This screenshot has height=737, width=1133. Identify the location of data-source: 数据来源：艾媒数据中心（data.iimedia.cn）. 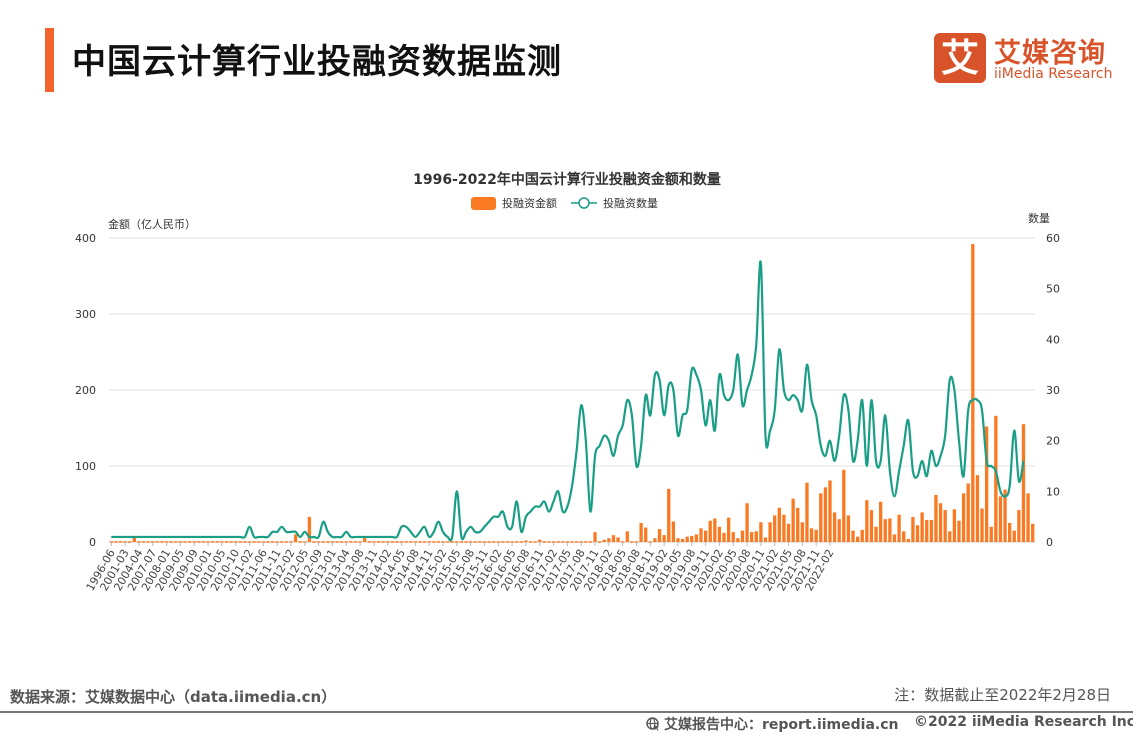
(173, 697).